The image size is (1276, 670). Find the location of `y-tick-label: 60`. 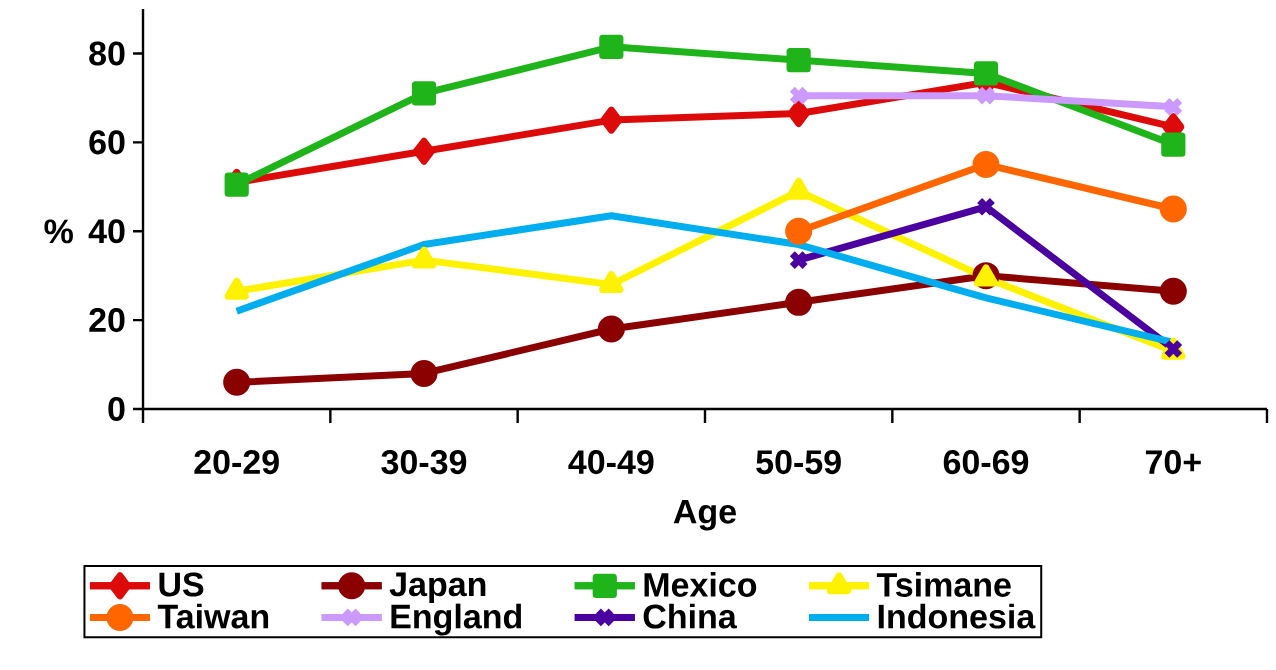

y-tick-label: 60 is located at coordinates (107, 142).